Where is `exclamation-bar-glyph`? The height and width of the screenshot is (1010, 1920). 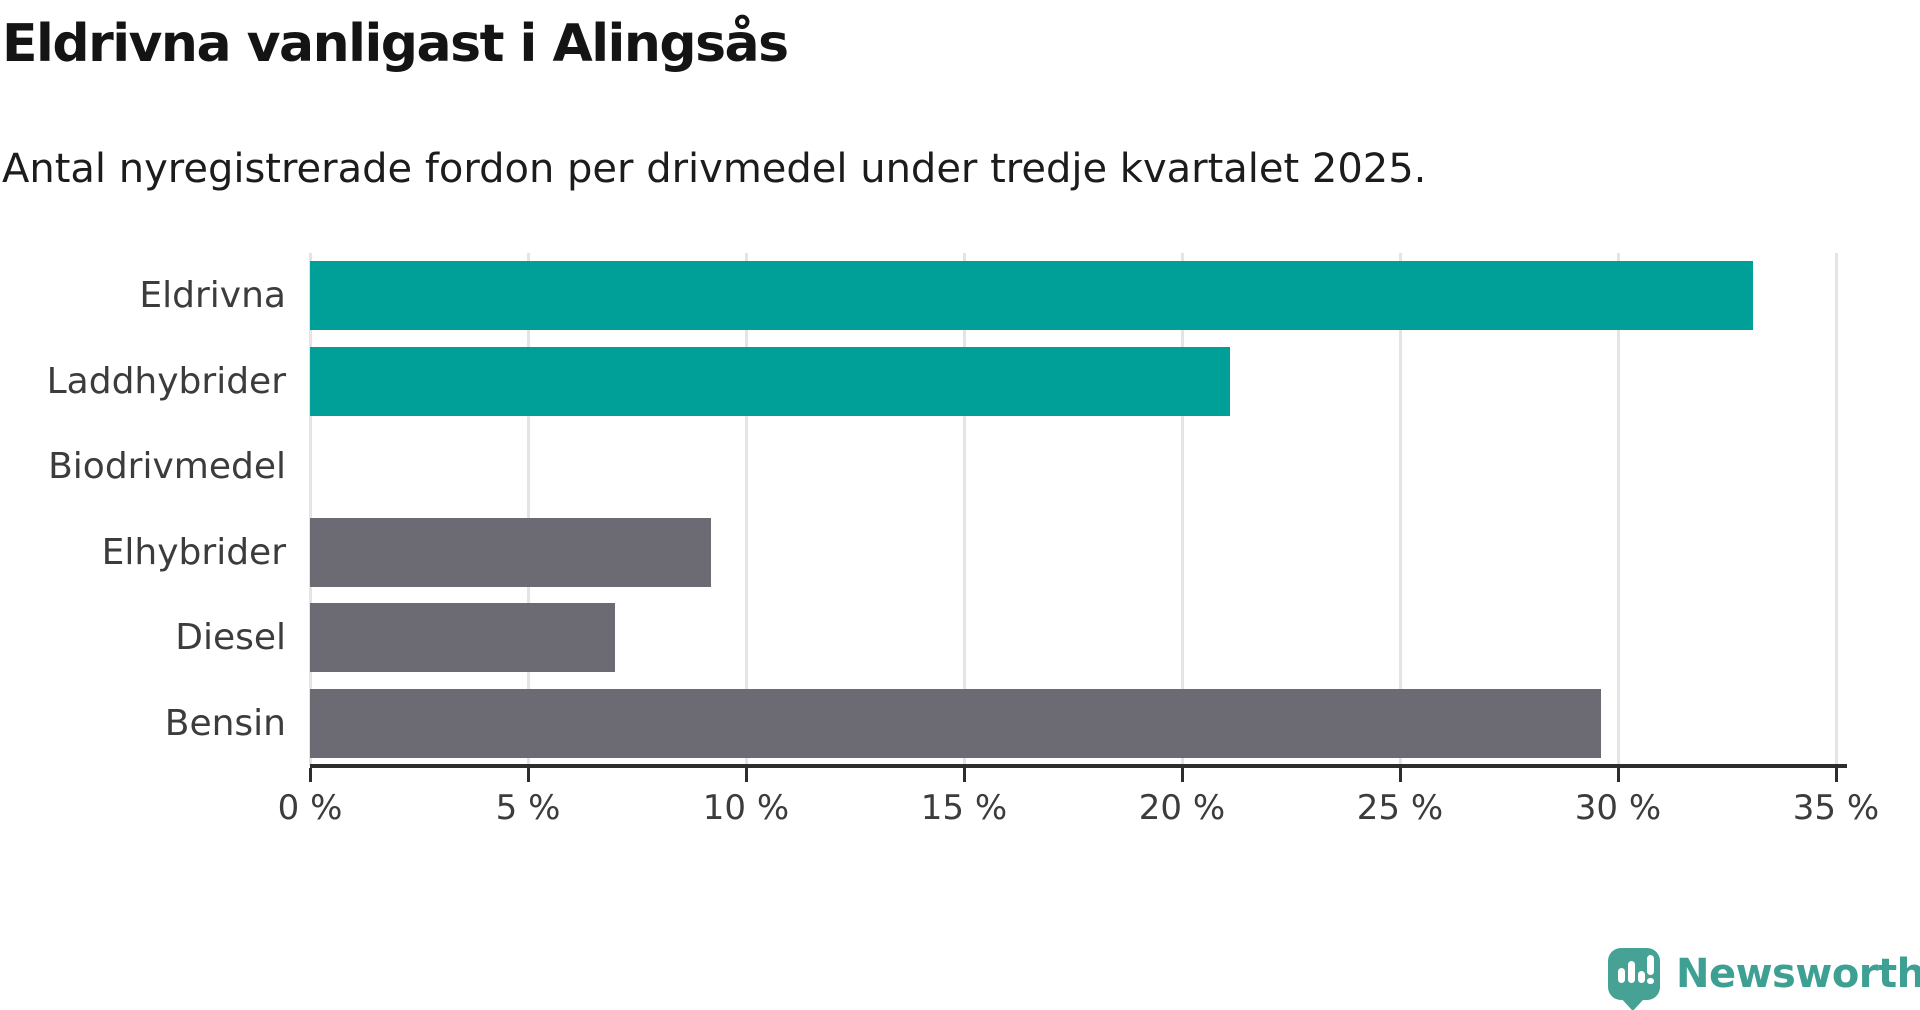
exclamation-bar-glyph is located at coordinates (1650, 965).